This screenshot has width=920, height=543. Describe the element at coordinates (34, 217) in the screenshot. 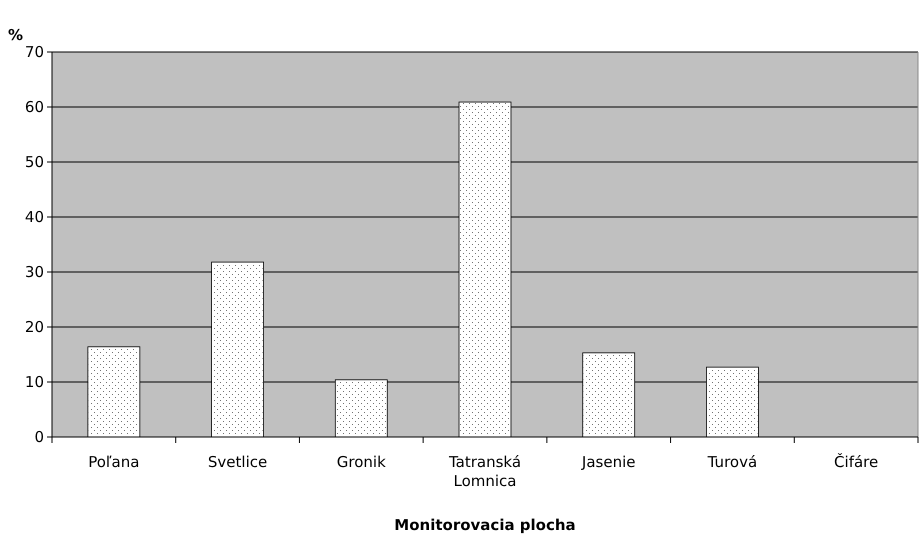

I see `y-tick-label: 40` at that location.